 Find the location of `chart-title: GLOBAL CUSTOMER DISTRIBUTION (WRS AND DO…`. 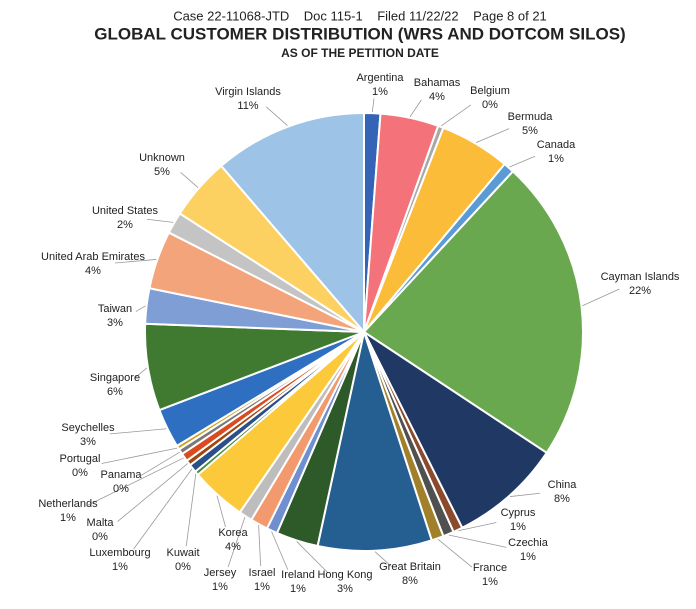

chart-title: GLOBAL CUSTOMER DISTRIBUTION (WRS AND DO… is located at coordinates (359, 33).